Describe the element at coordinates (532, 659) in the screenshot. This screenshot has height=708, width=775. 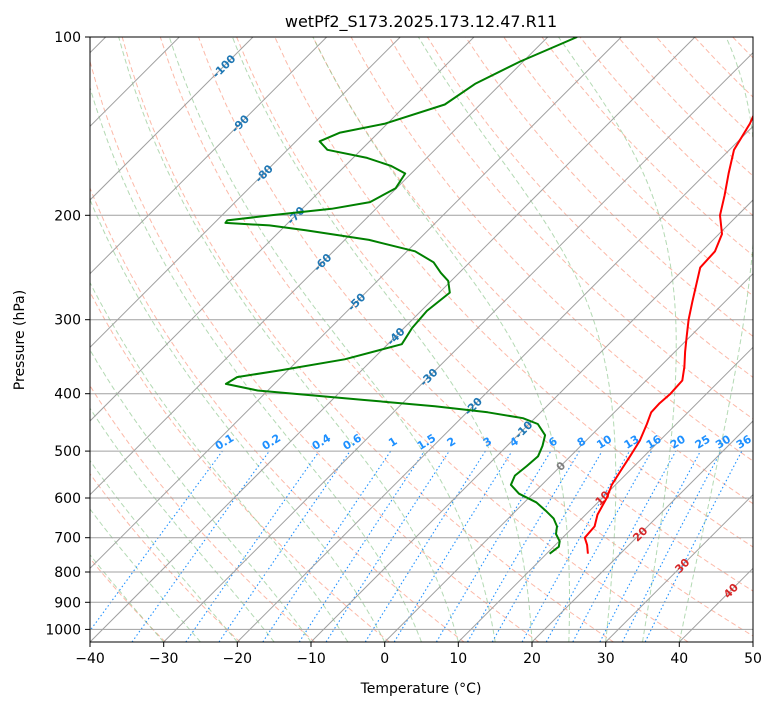
I see `x-tick-label: 20` at that location.